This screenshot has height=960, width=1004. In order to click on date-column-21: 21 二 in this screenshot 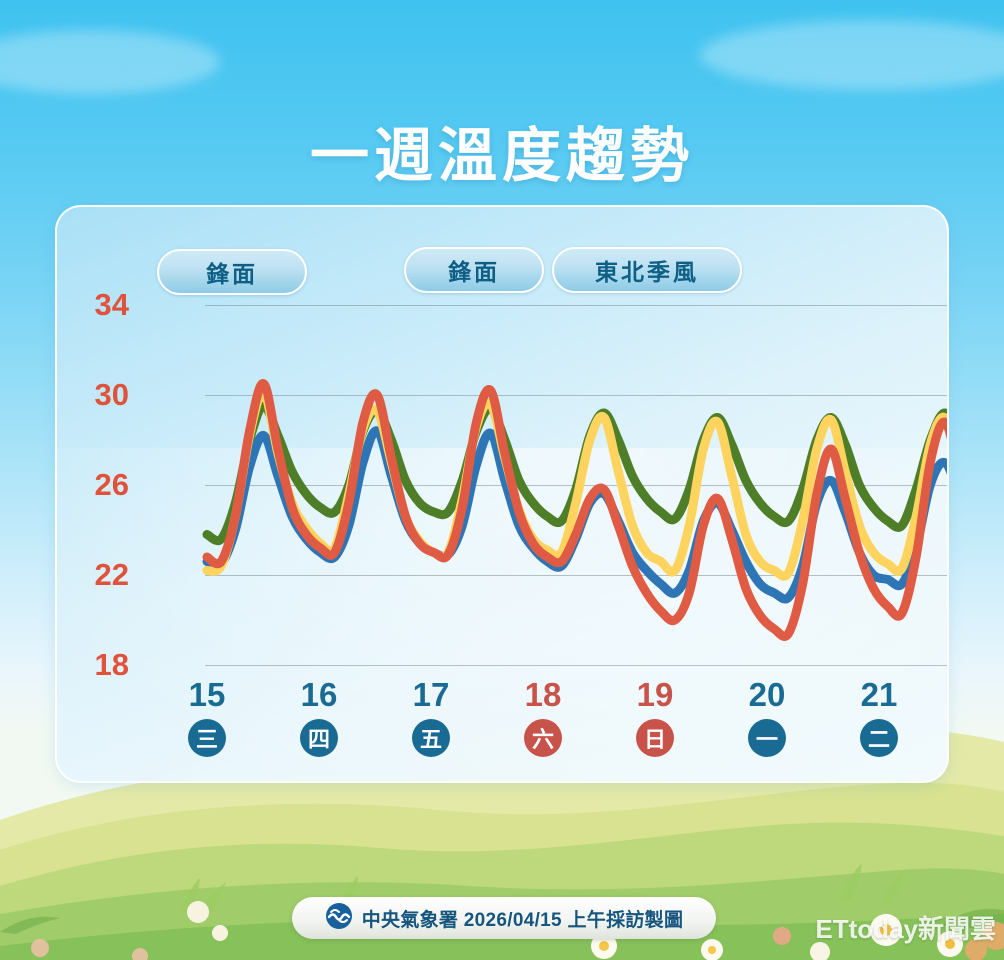, I will do `click(879, 717)`.